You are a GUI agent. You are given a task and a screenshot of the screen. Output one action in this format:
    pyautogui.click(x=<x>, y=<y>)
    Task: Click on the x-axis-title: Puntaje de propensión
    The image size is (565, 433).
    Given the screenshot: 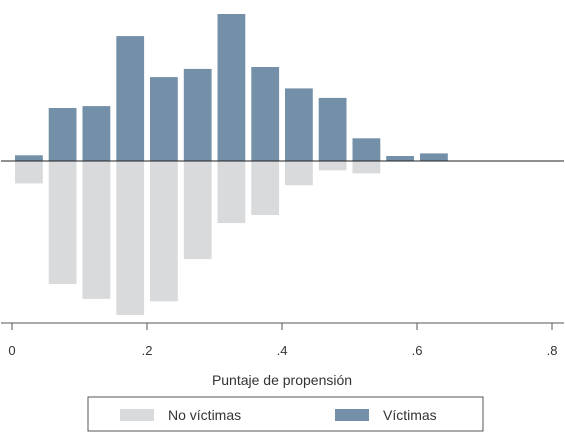 What is the action you would take?
    pyautogui.click(x=282, y=380)
    